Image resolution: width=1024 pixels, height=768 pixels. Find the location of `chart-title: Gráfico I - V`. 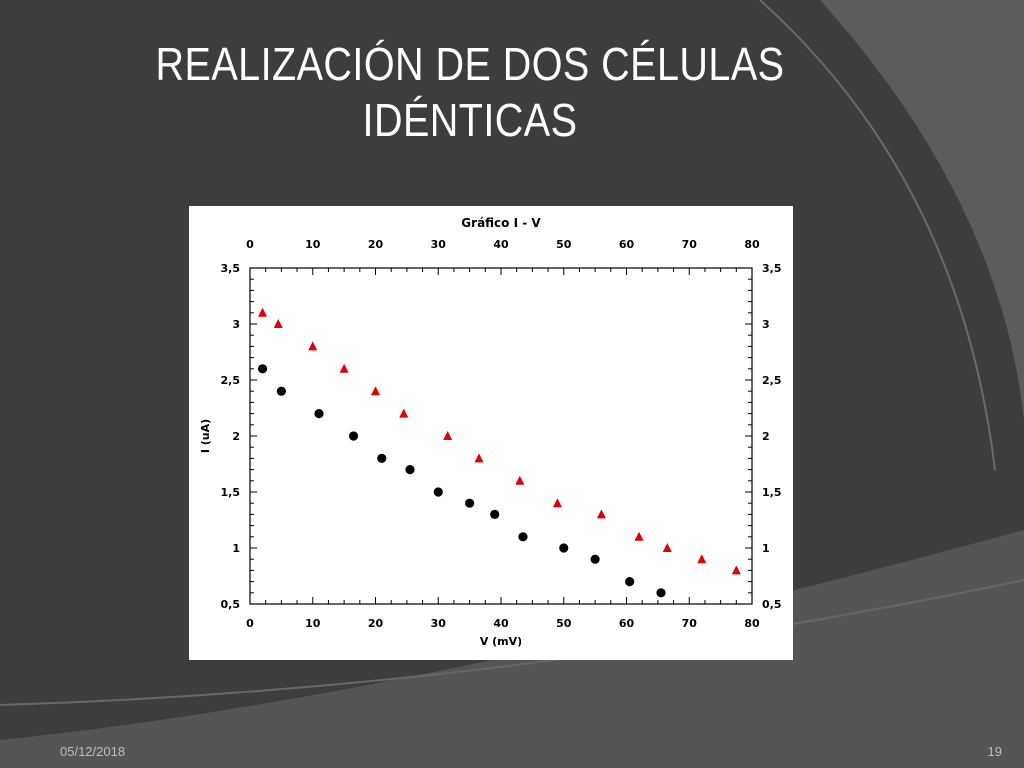

chart-title: Gráfico I - V is located at coordinates (501, 223).